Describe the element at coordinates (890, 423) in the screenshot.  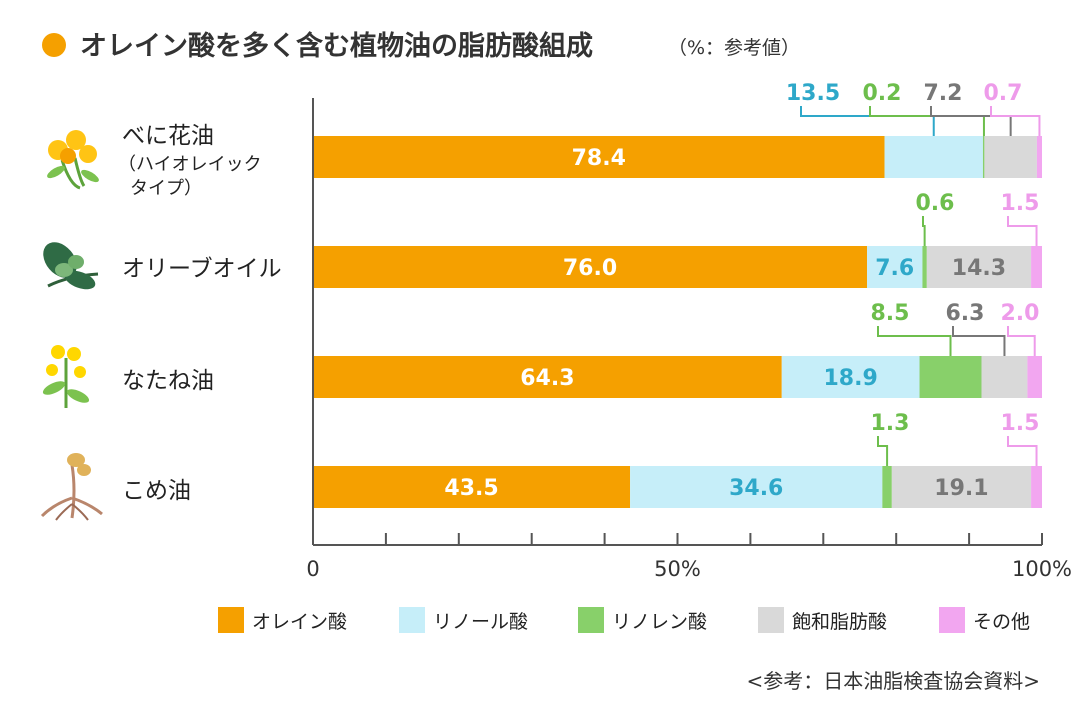
I see `data-label: 1.3` at that location.